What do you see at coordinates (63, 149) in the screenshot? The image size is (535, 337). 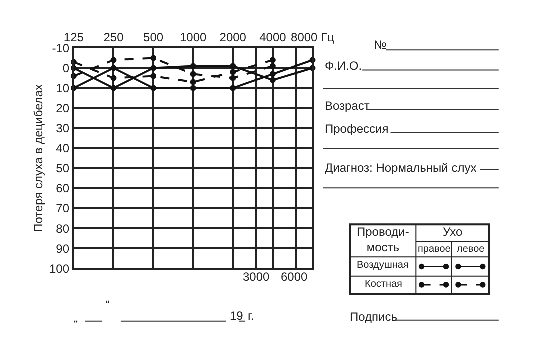 I see `y-tick-label: 40` at bounding box center [63, 149].